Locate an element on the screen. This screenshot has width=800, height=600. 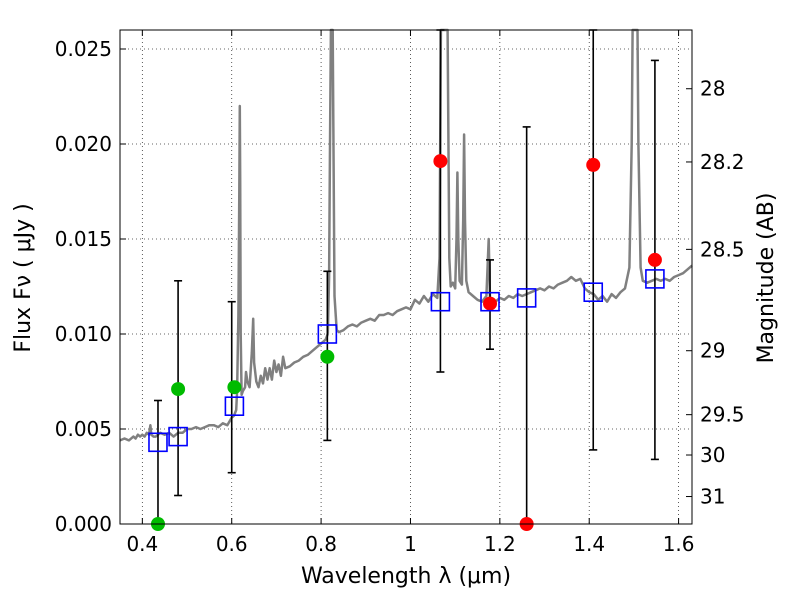
mag-tick-label: 29.5 is located at coordinates (722, 415).